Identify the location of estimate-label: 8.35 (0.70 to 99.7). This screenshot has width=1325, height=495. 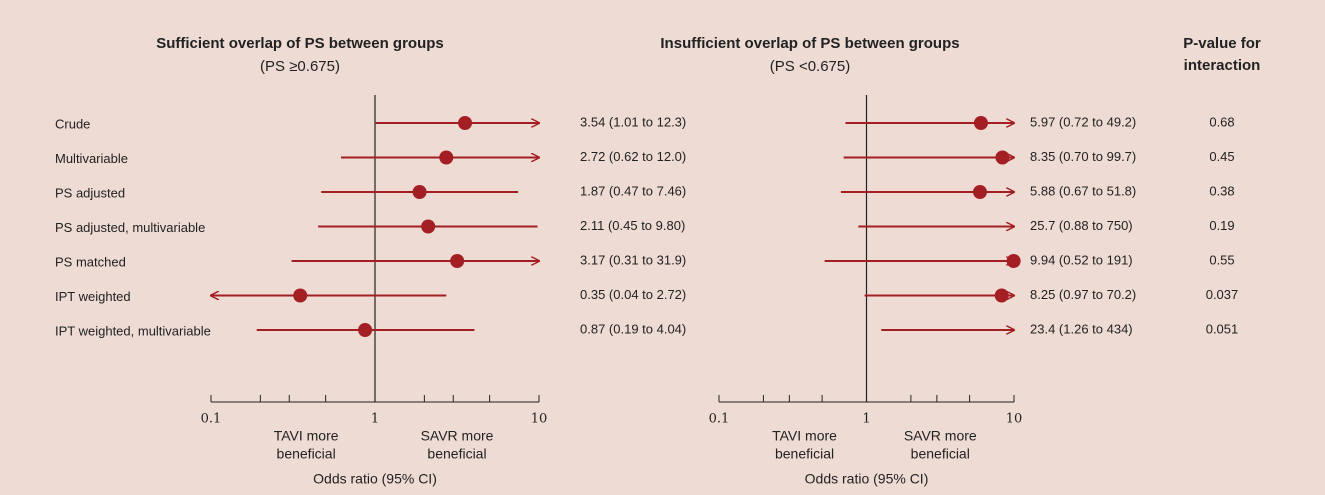
(1083, 156).